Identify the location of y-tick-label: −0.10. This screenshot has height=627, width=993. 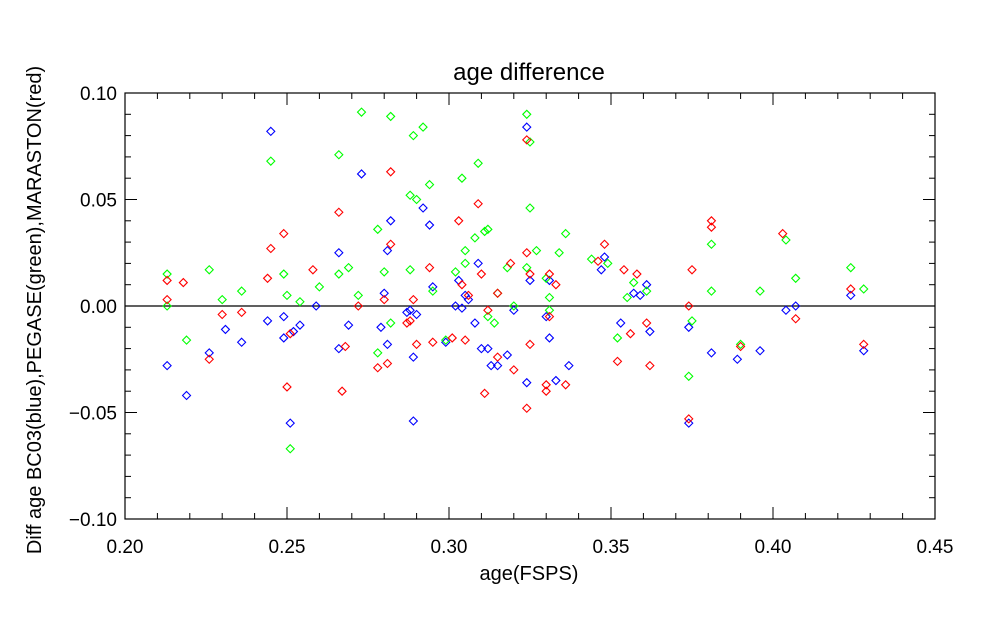
(93, 520).